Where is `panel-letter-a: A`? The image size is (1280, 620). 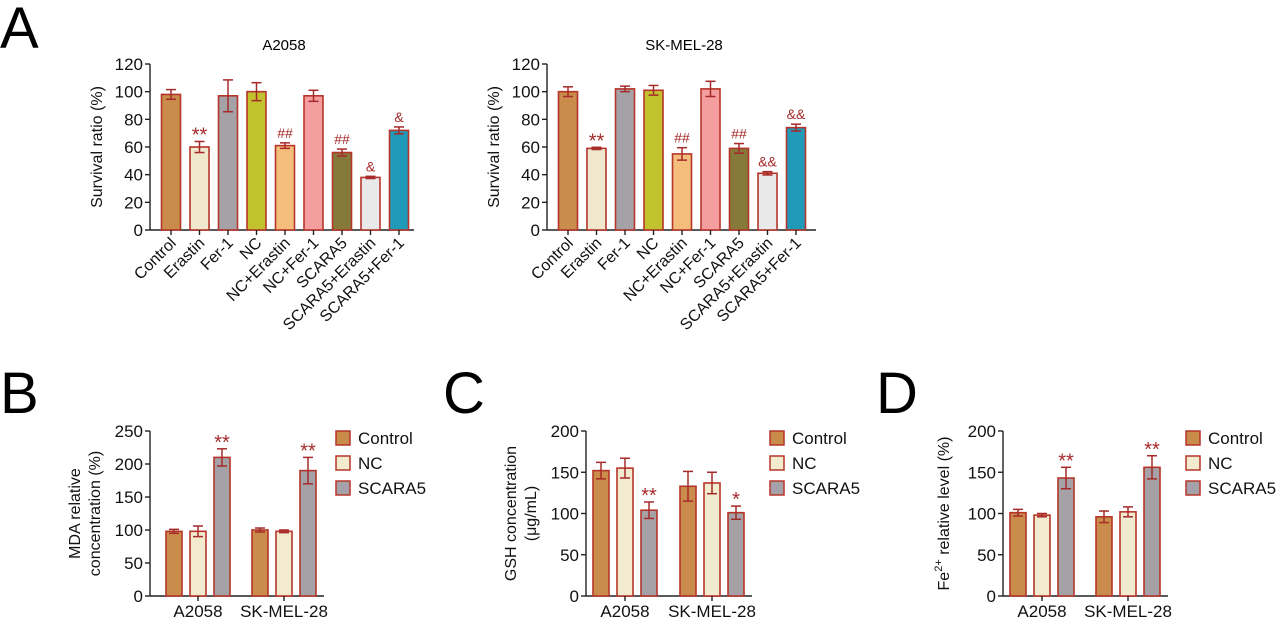
panel-letter-a: A is located at coordinates (19, 30).